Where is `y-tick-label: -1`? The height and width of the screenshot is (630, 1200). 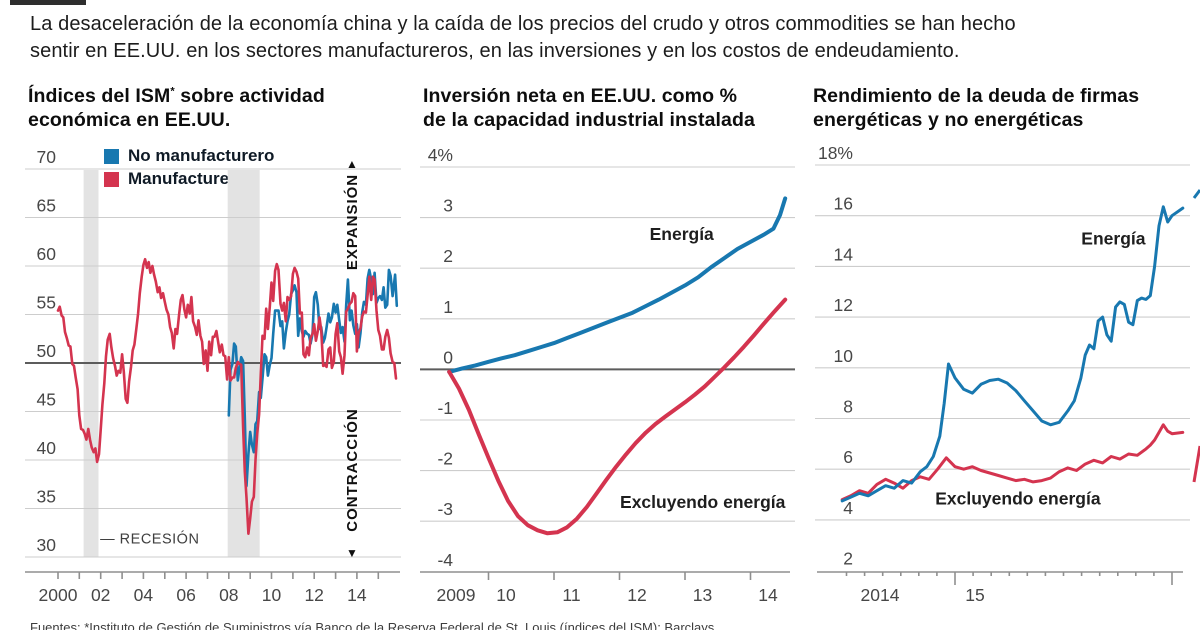 y-tick-label: -1 is located at coordinates (445, 408).